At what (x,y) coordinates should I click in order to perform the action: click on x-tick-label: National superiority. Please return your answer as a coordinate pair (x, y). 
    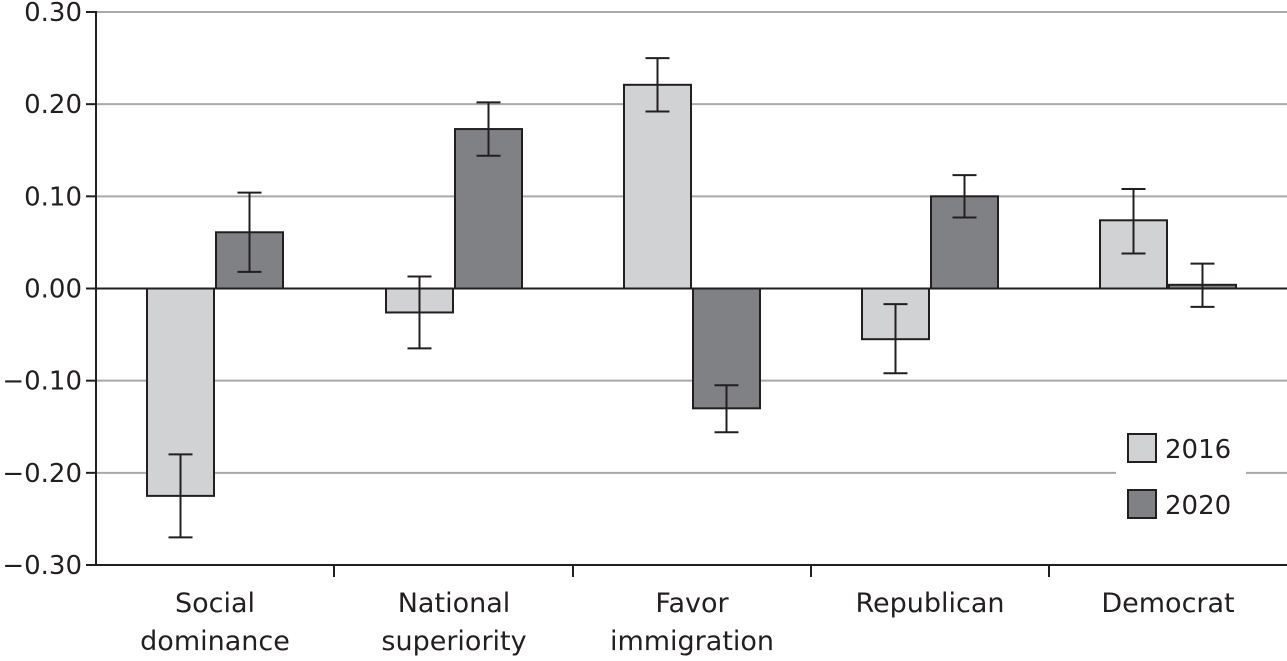
    Looking at the image, I should click on (453, 622).